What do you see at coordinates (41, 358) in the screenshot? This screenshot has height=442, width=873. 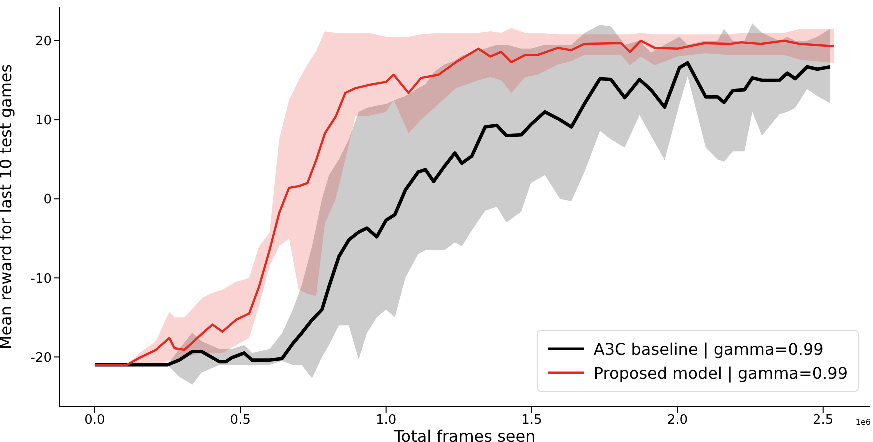 I see `y-tick-label: -20` at bounding box center [41, 358].